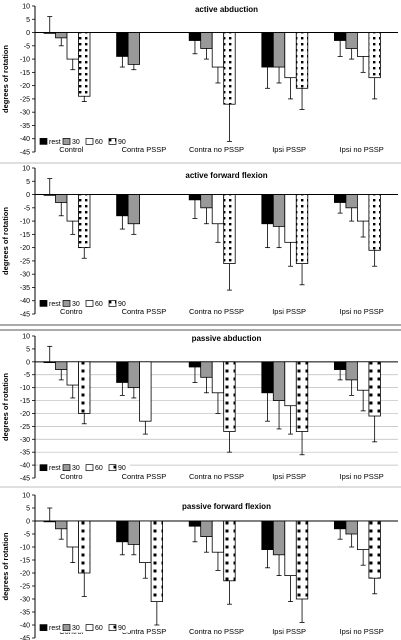 This screenshot has width=401, height=640. Describe the element at coordinates (226, 175) in the screenshot. I see `chart-title: active forward flexion` at that location.